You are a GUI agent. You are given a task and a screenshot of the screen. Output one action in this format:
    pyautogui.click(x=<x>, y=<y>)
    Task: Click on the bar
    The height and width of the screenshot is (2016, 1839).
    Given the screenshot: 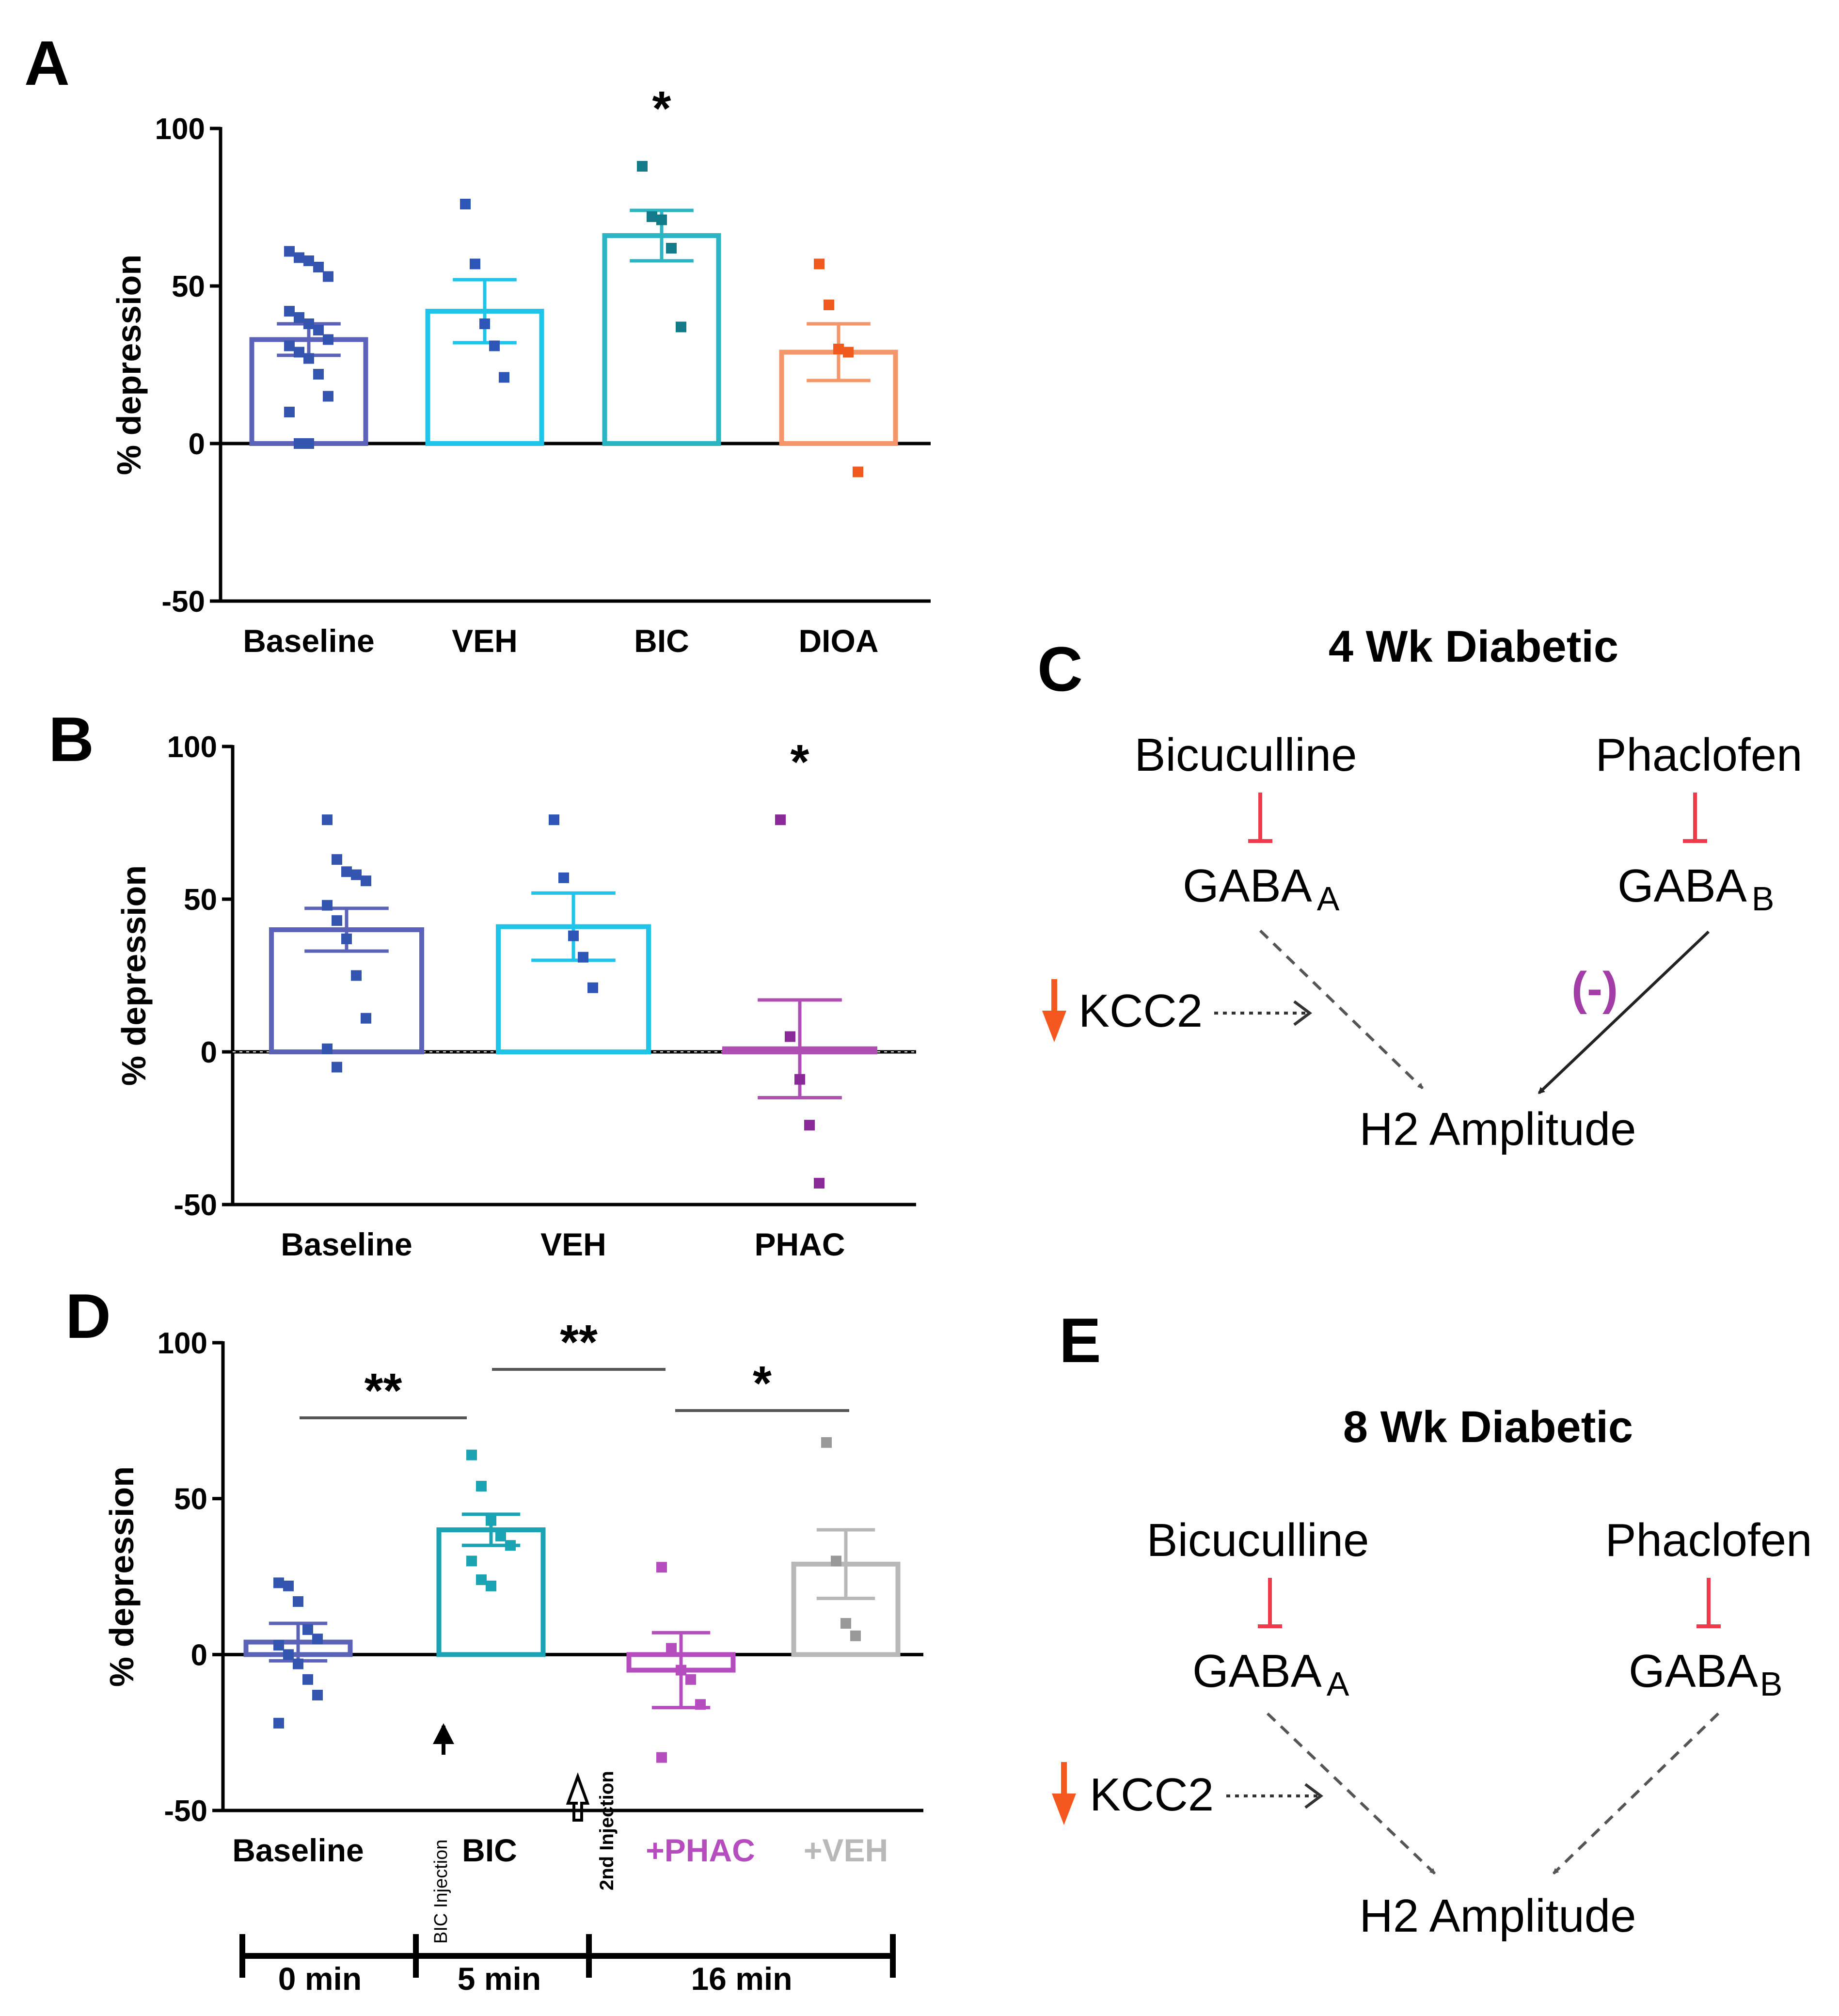 What is the action you would take?
    pyautogui.click(x=661, y=339)
    